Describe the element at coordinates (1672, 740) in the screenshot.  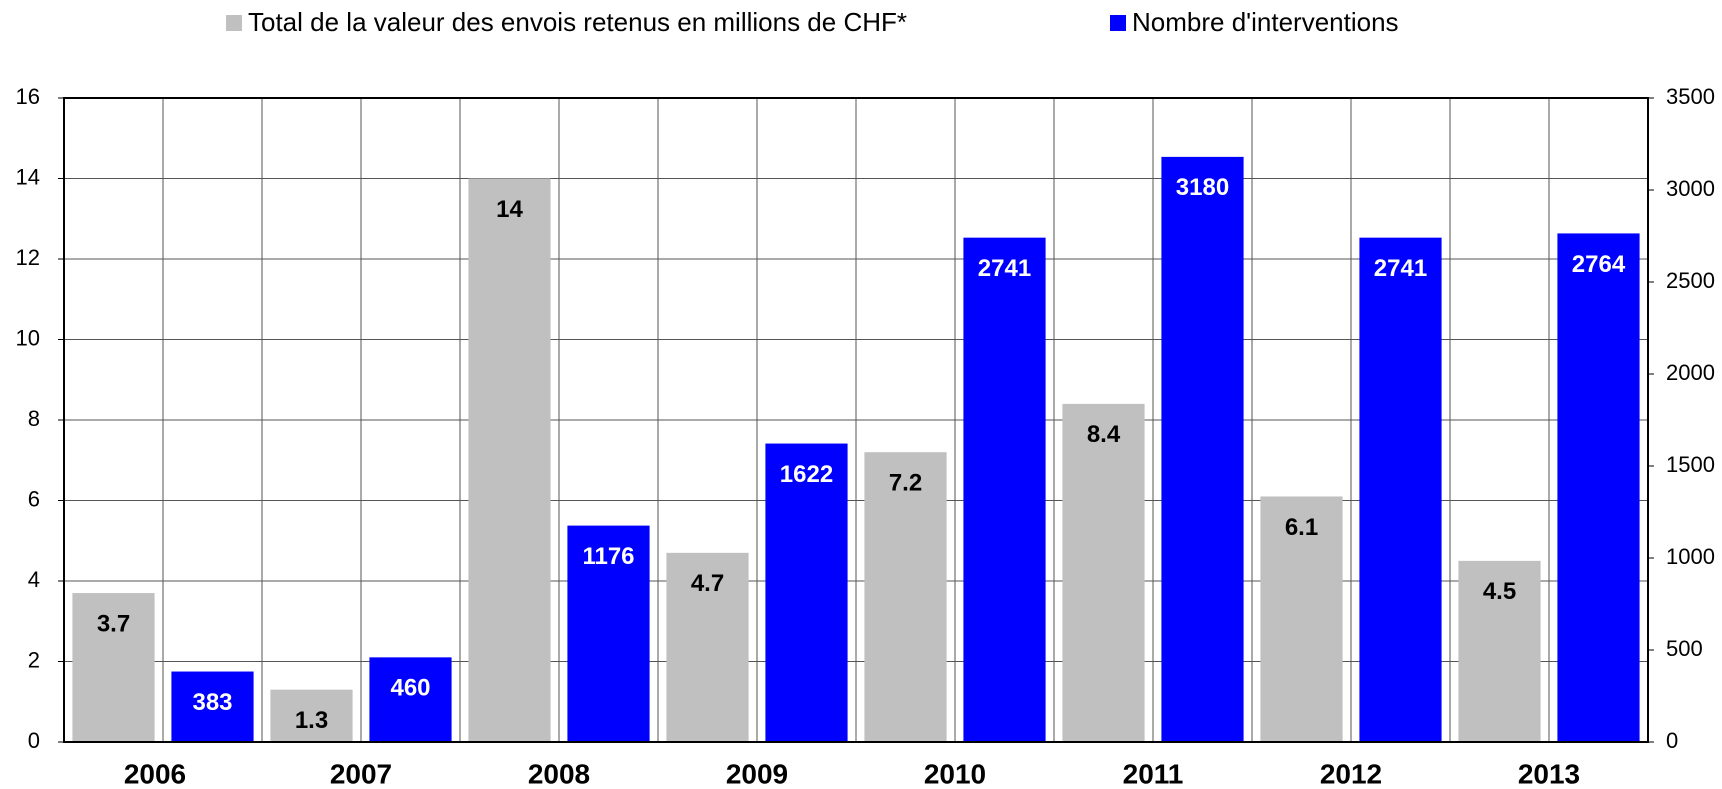
I see `y2-tick-label: 0` at that location.